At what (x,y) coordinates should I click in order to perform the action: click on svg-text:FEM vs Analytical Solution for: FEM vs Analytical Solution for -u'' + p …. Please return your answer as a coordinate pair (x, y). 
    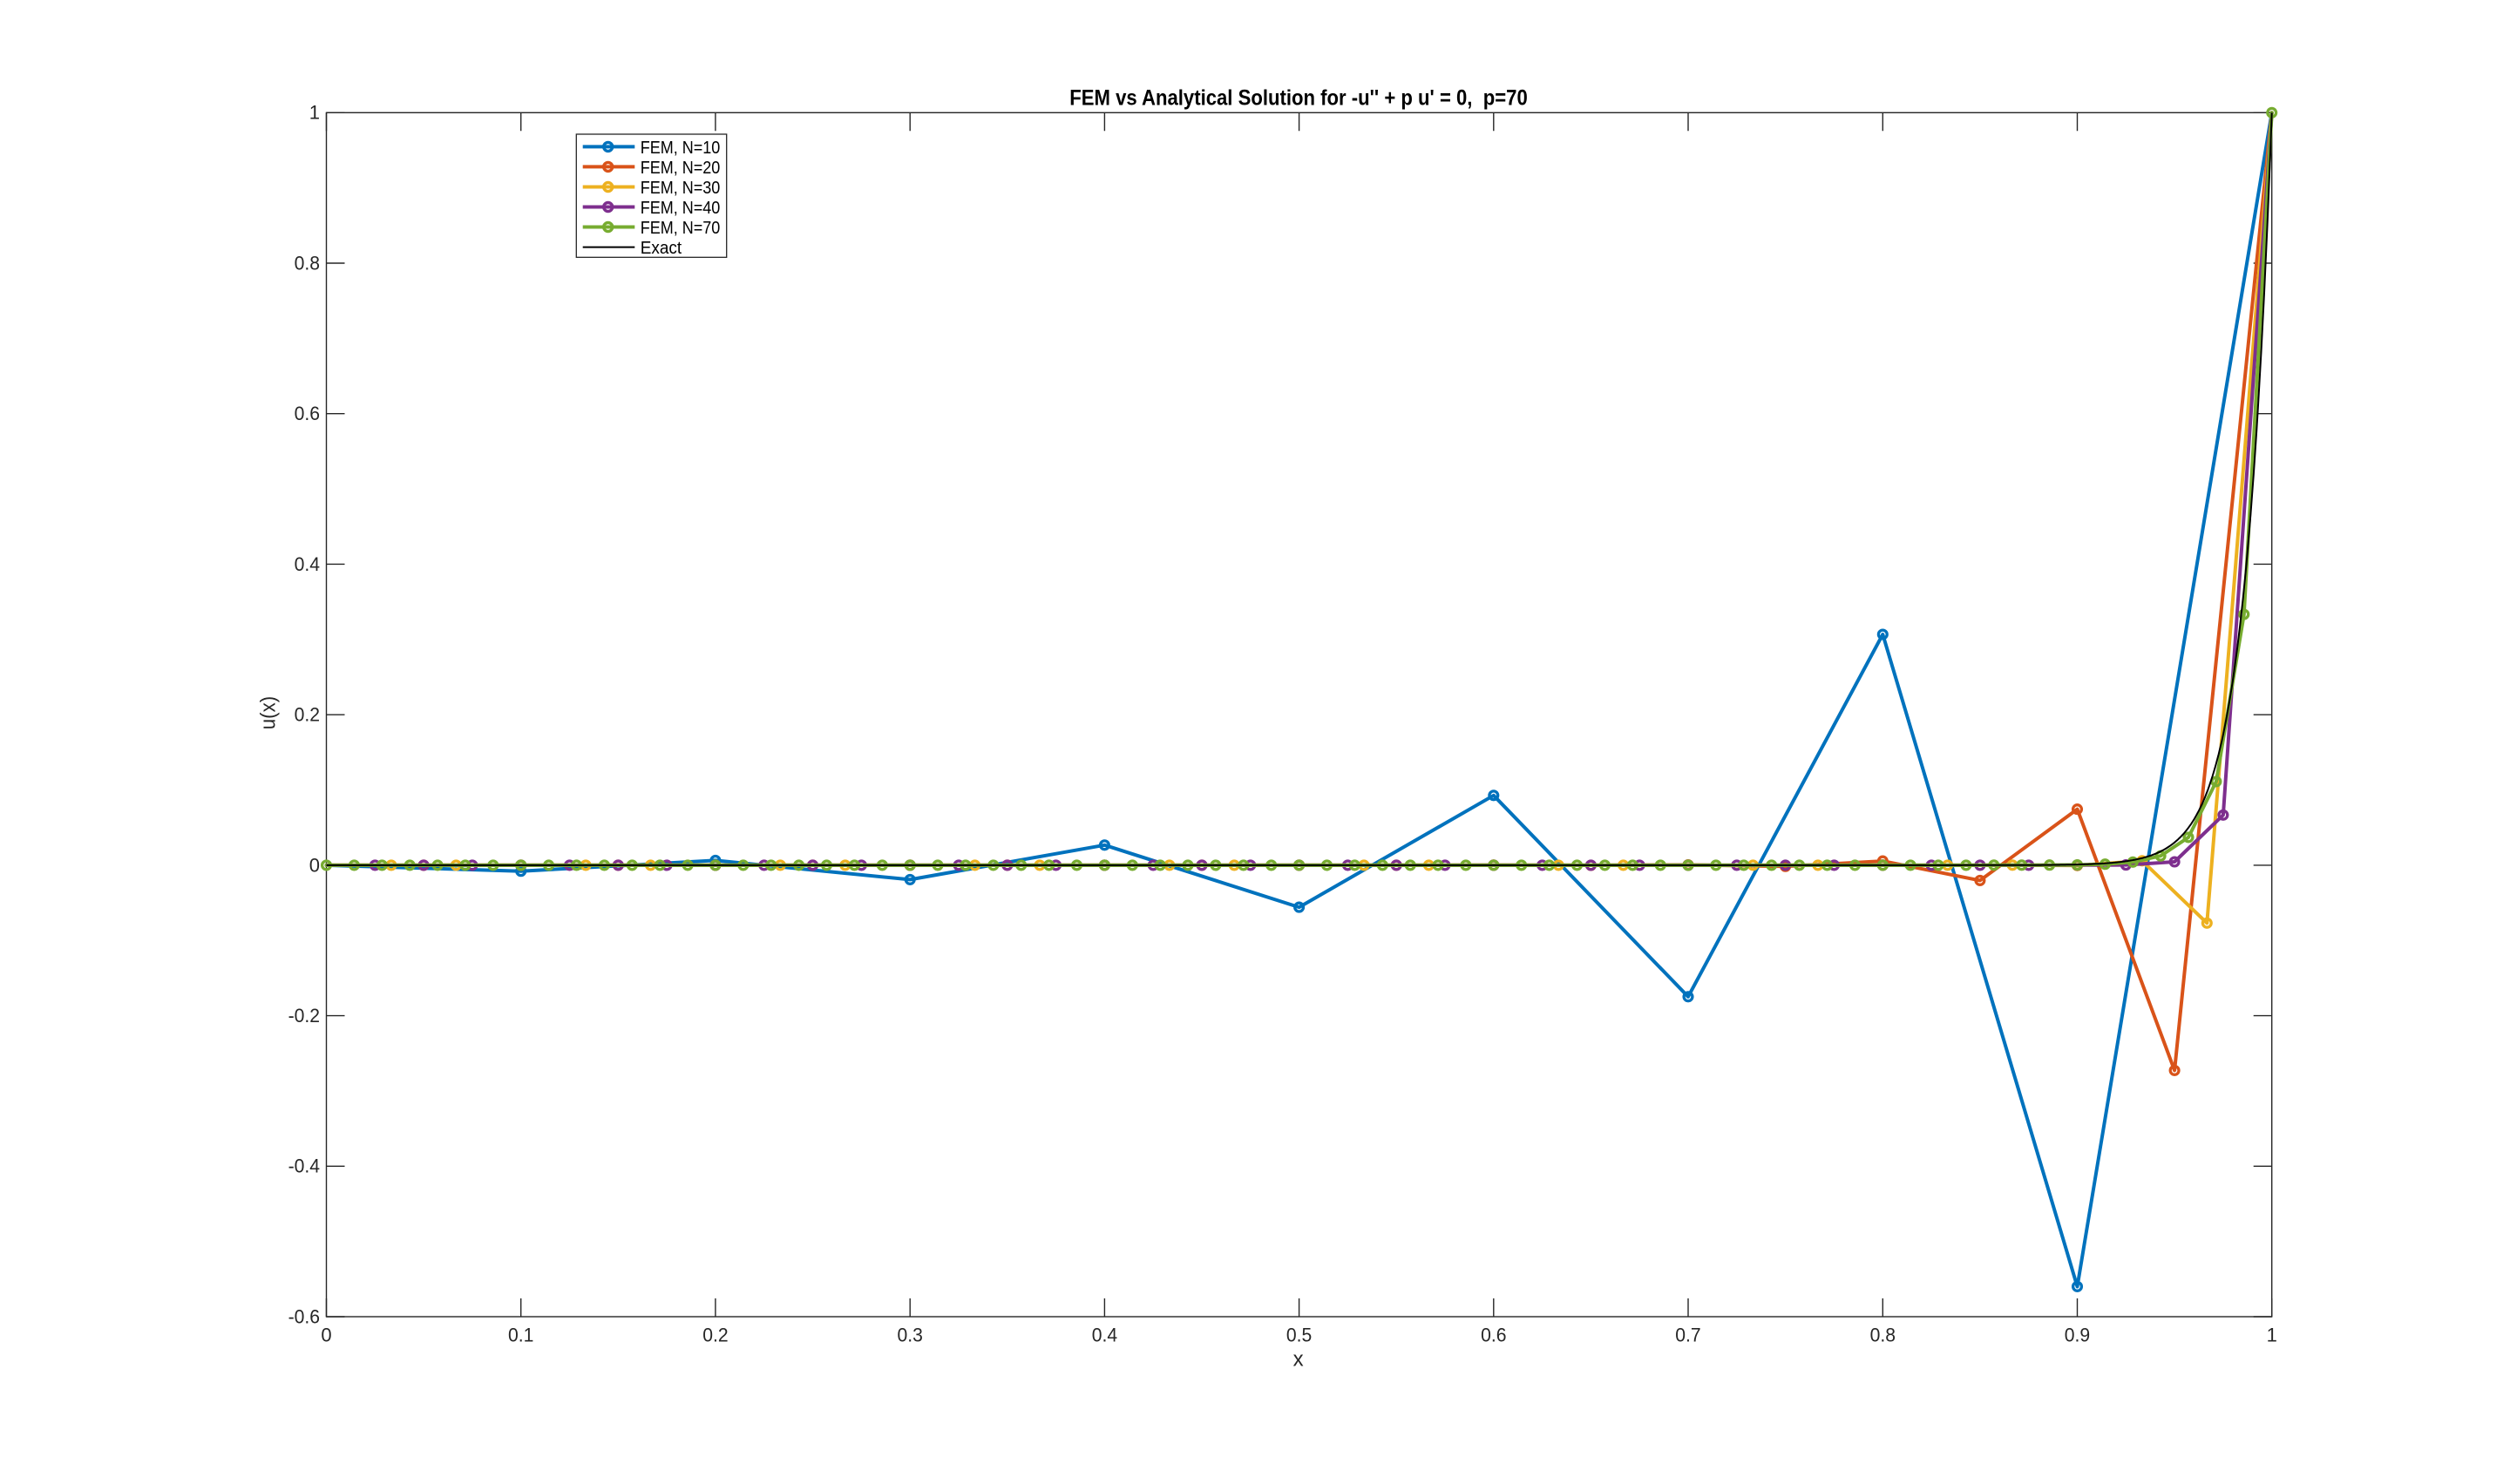
    Looking at the image, I should click on (1299, 98).